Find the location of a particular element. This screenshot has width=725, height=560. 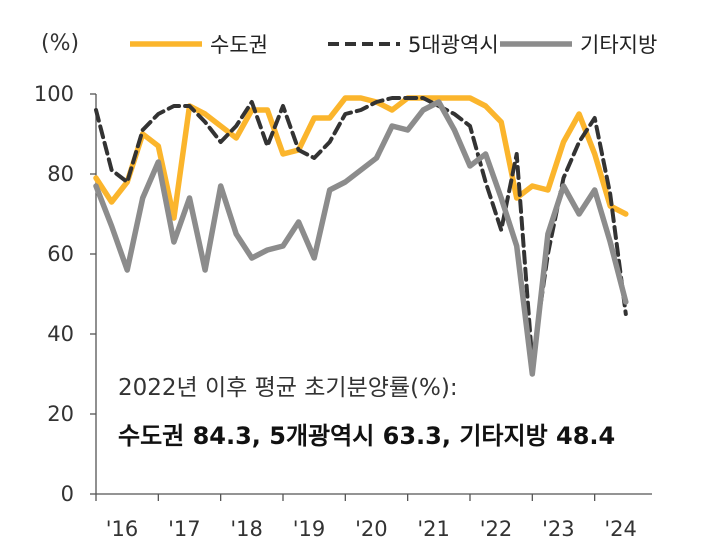

annotation-line-2: 수도권 84.3, 5개광역시 63.3, 기타지방 48.4 is located at coordinates (366, 436).